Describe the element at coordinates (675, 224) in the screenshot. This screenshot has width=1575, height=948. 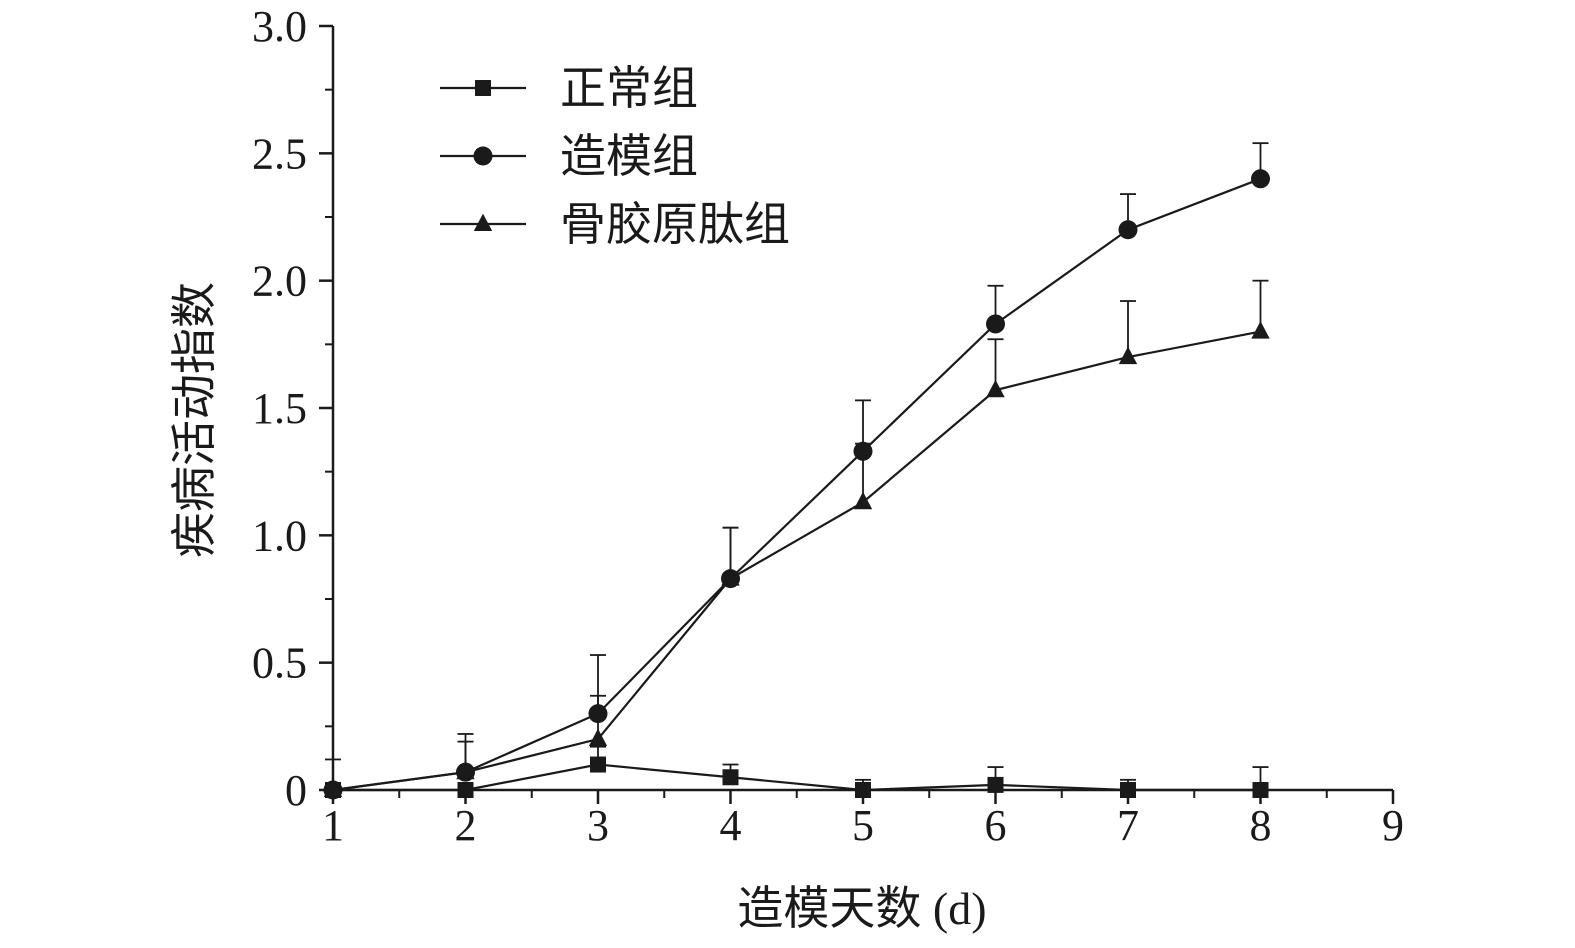
I see `legend-label: 骨胶原肽组` at that location.